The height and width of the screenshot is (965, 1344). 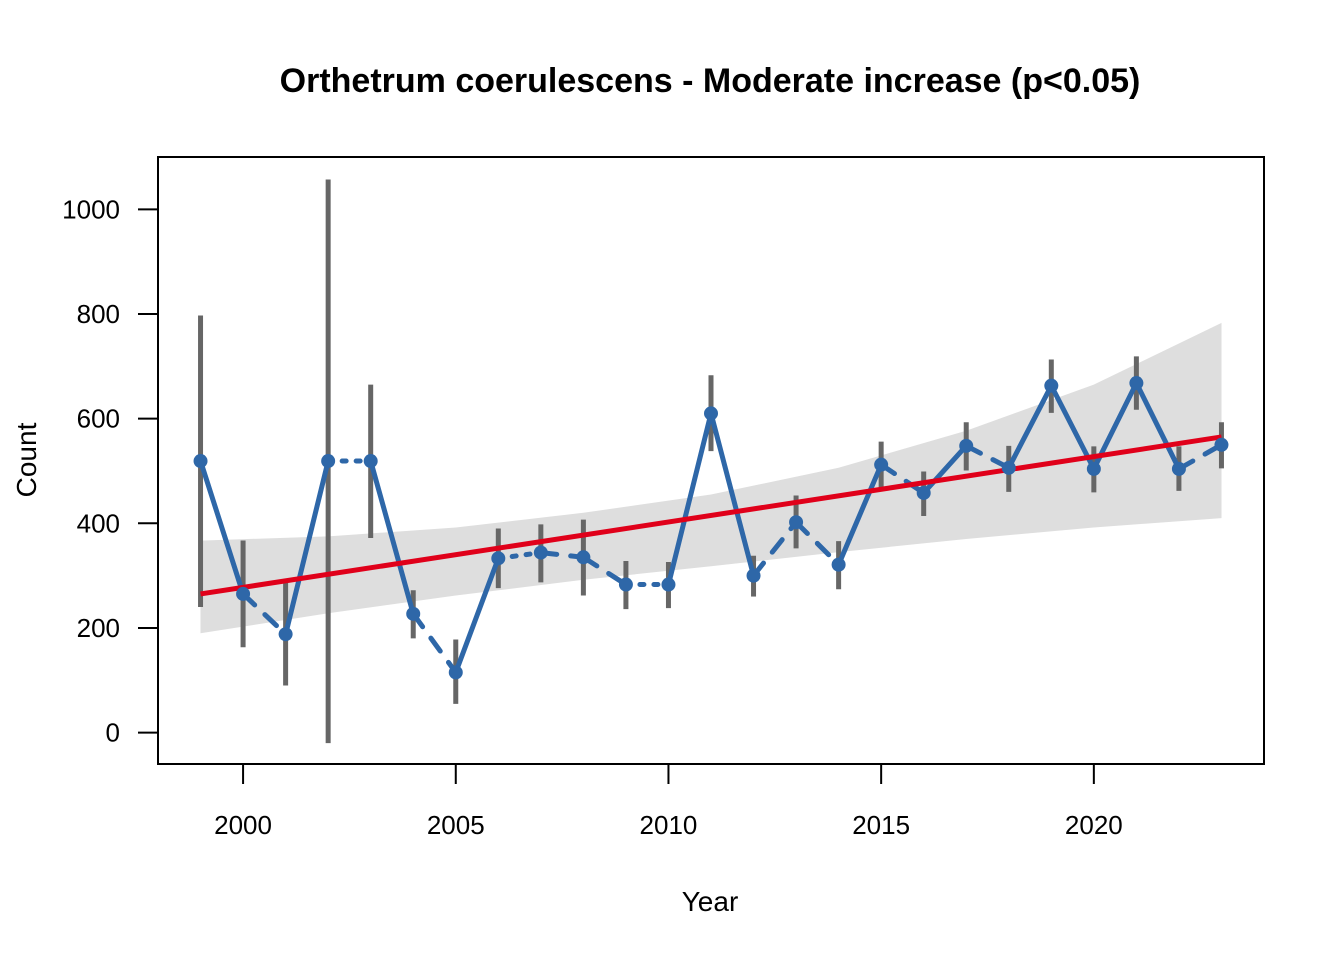 I want to click on trend-line, so click(x=711, y=515).